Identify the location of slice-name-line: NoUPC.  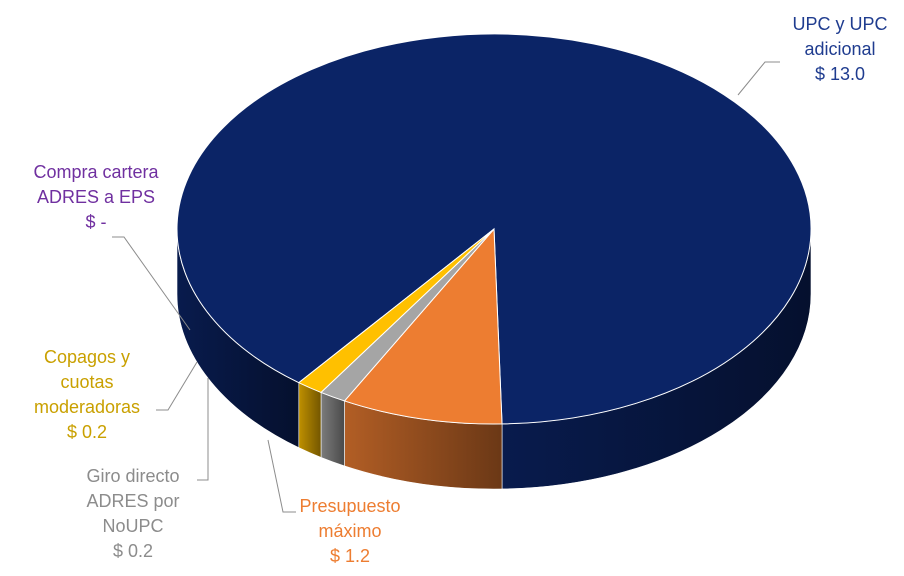
(133, 526).